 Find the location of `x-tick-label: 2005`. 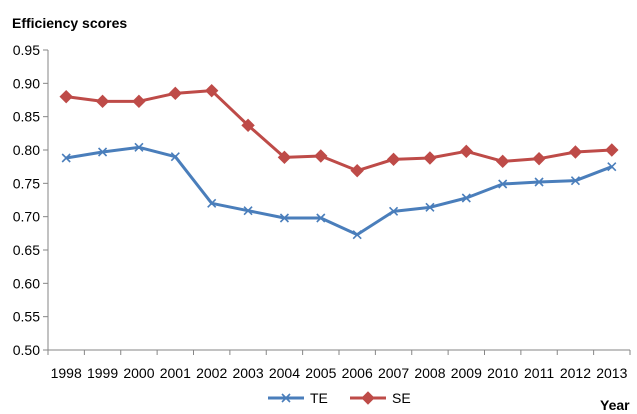

x-tick-label: 2005 is located at coordinates (320, 373).